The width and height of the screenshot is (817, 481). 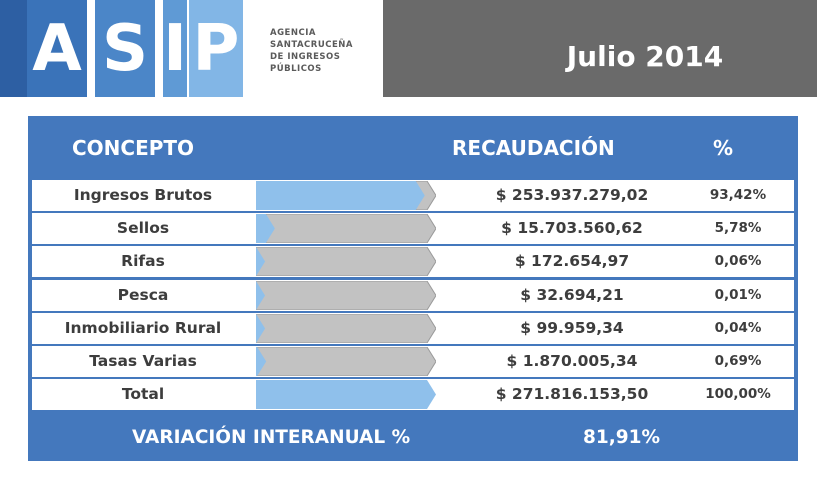 I want to click on logo-letter-i: I, so click(x=175, y=48).